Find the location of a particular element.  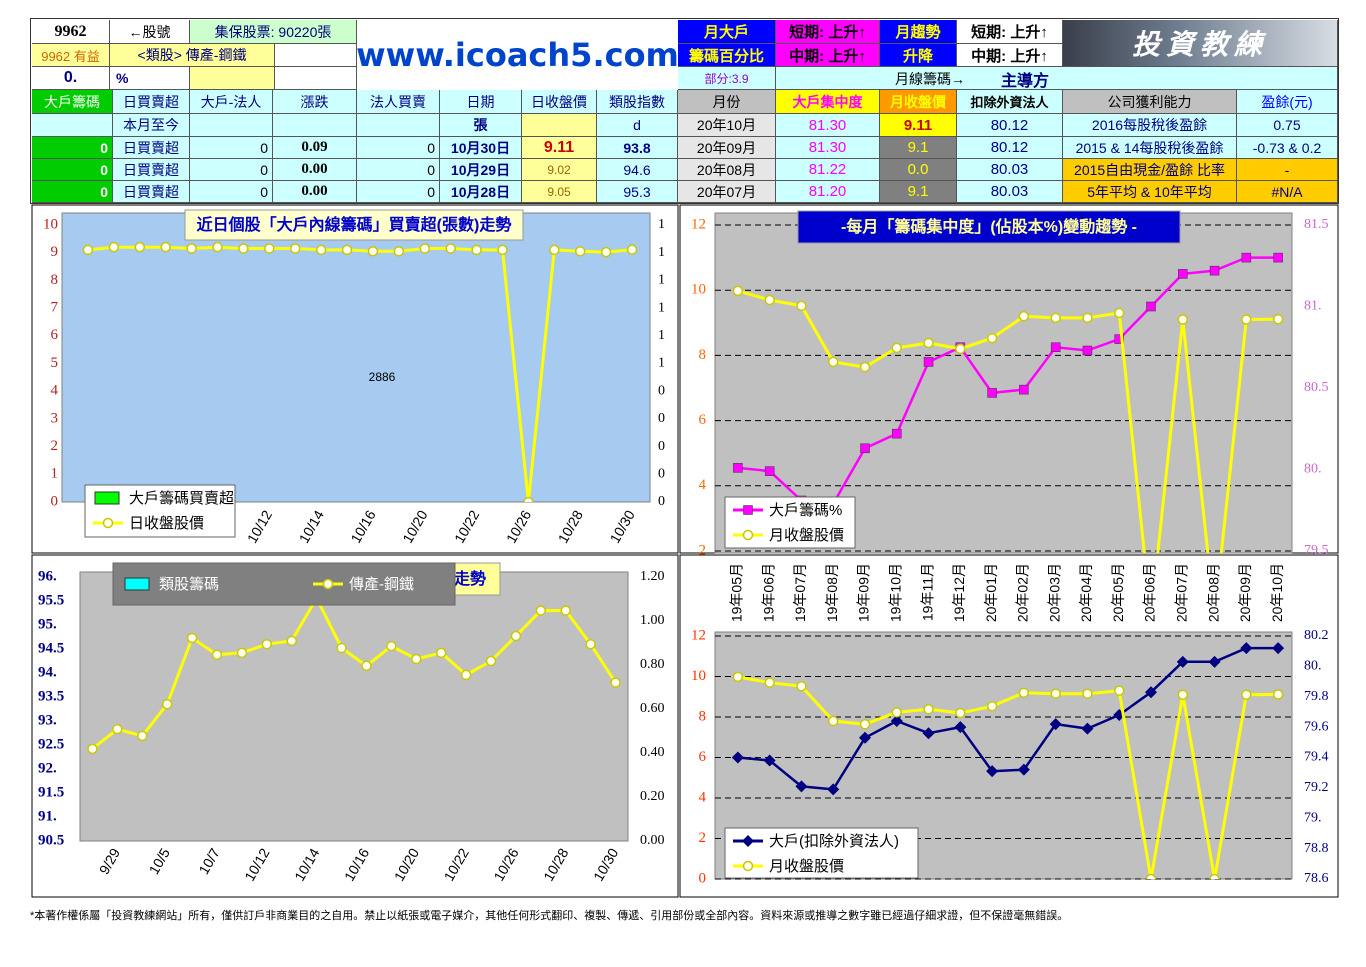

x-tick-label: 20年03月 is located at coordinates (1054, 592).